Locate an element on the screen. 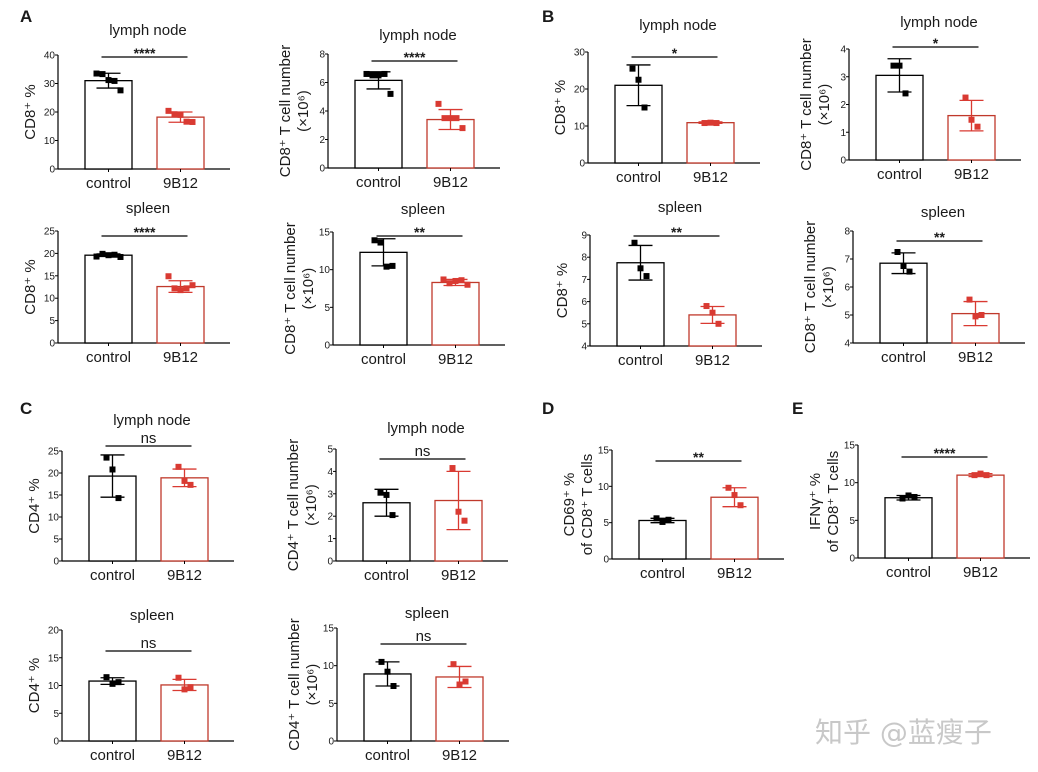 This screenshot has height=772, width=1038. y-tick-label: 1 is located at coordinates (843, 133).